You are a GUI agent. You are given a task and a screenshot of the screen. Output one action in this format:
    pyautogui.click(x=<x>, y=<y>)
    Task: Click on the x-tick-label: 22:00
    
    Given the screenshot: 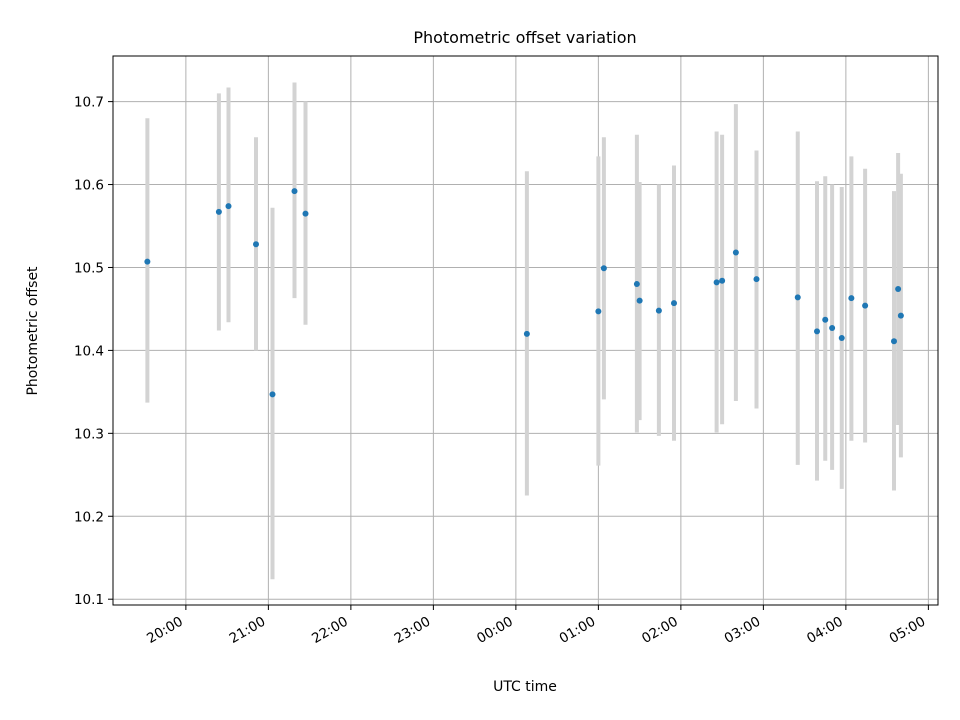 What is the action you would take?
    pyautogui.click(x=330, y=630)
    